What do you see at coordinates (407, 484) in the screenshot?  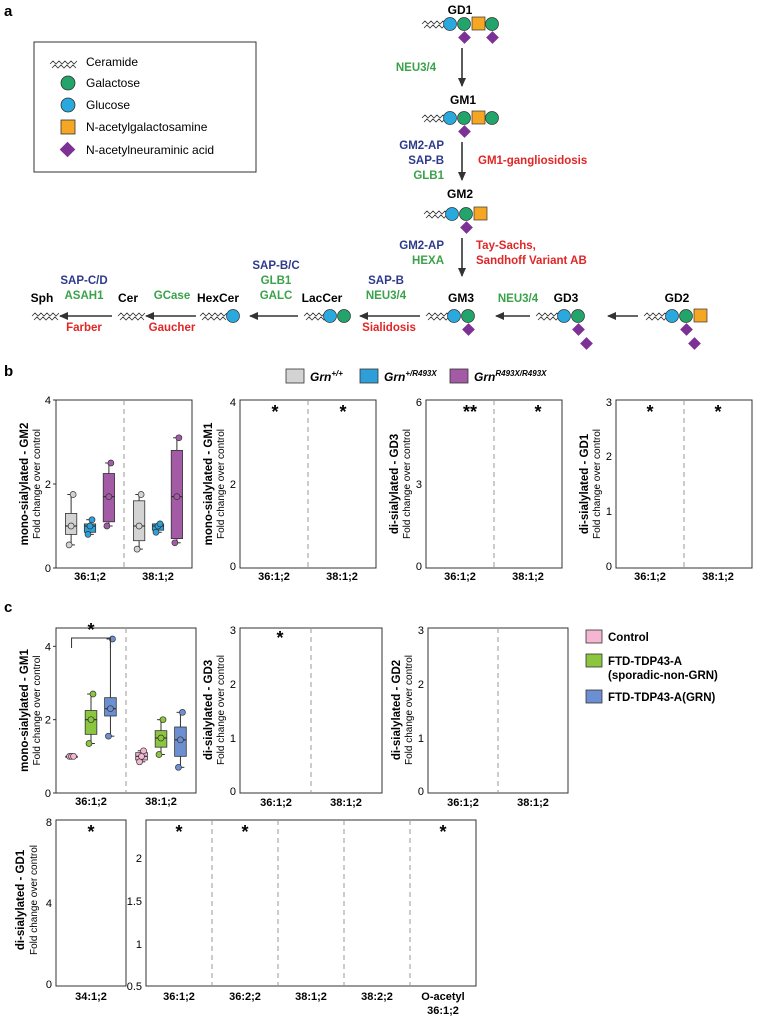 I see `chart-b3-ylabel: Fold change over control` at bounding box center [407, 484].